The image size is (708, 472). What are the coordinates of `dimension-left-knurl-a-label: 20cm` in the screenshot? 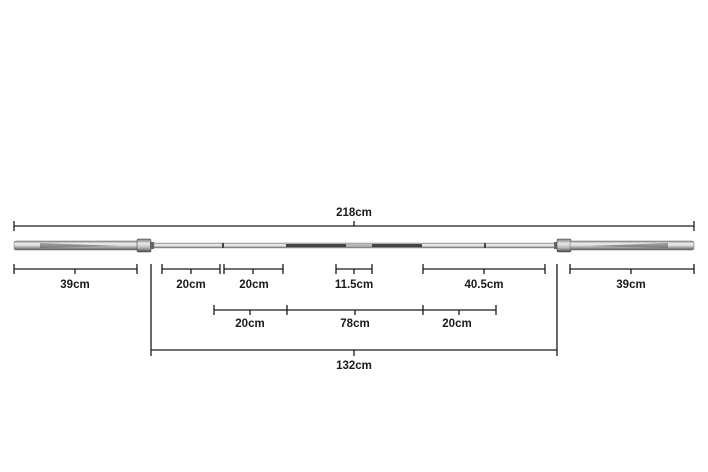 It's located at (190, 285).